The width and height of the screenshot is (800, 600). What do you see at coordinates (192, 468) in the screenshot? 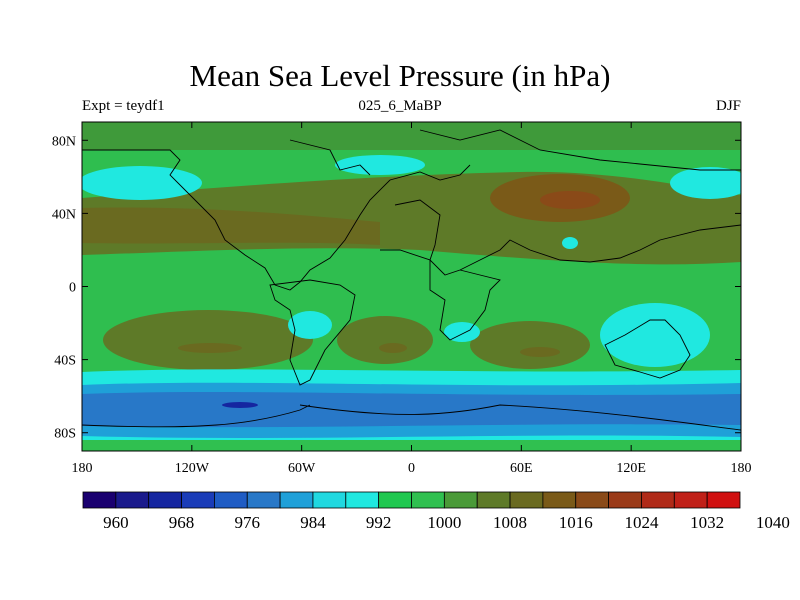
I see `lon-tick-label: 120W` at bounding box center [192, 468].